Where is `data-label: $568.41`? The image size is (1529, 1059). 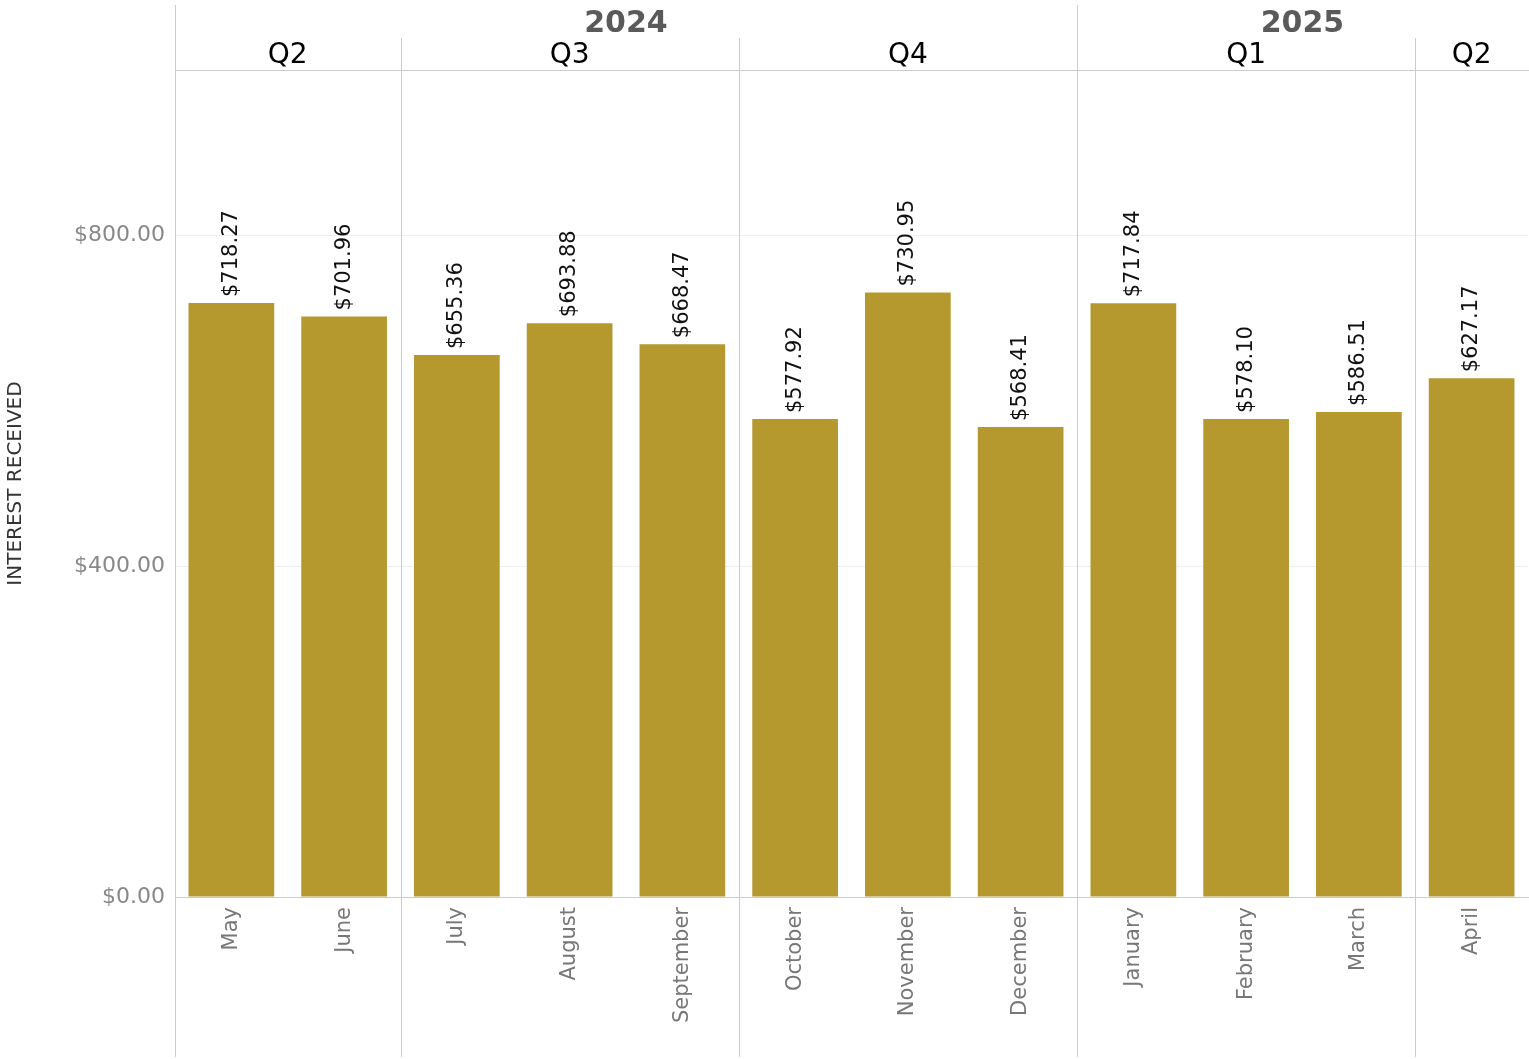 data-label: $568.41 is located at coordinates (1019, 377).